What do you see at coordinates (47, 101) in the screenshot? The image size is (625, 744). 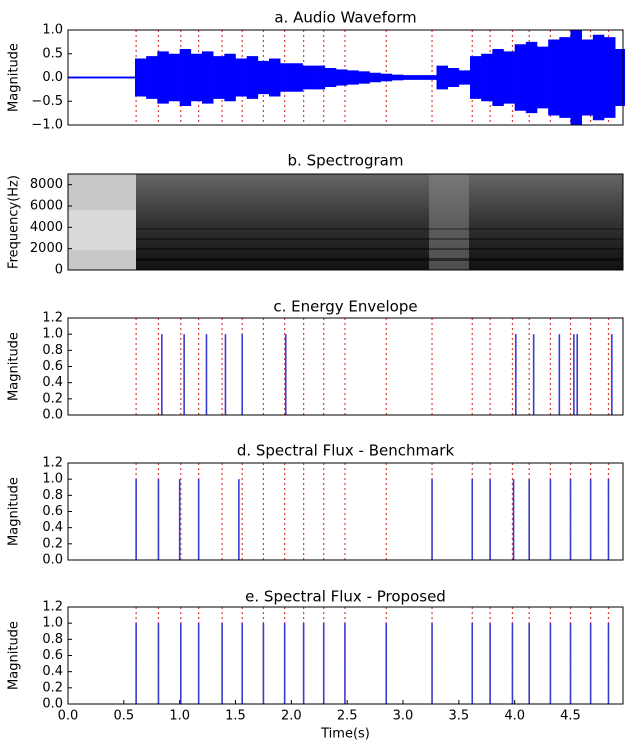 I see `y-tick-label: −0.5` at bounding box center [47, 101].